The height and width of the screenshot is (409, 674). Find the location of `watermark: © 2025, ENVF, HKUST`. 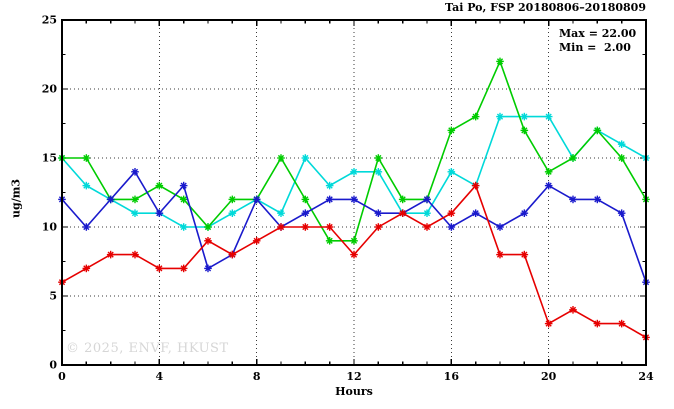

watermark: © 2025, ENVF, HKUST is located at coordinates (147, 348).